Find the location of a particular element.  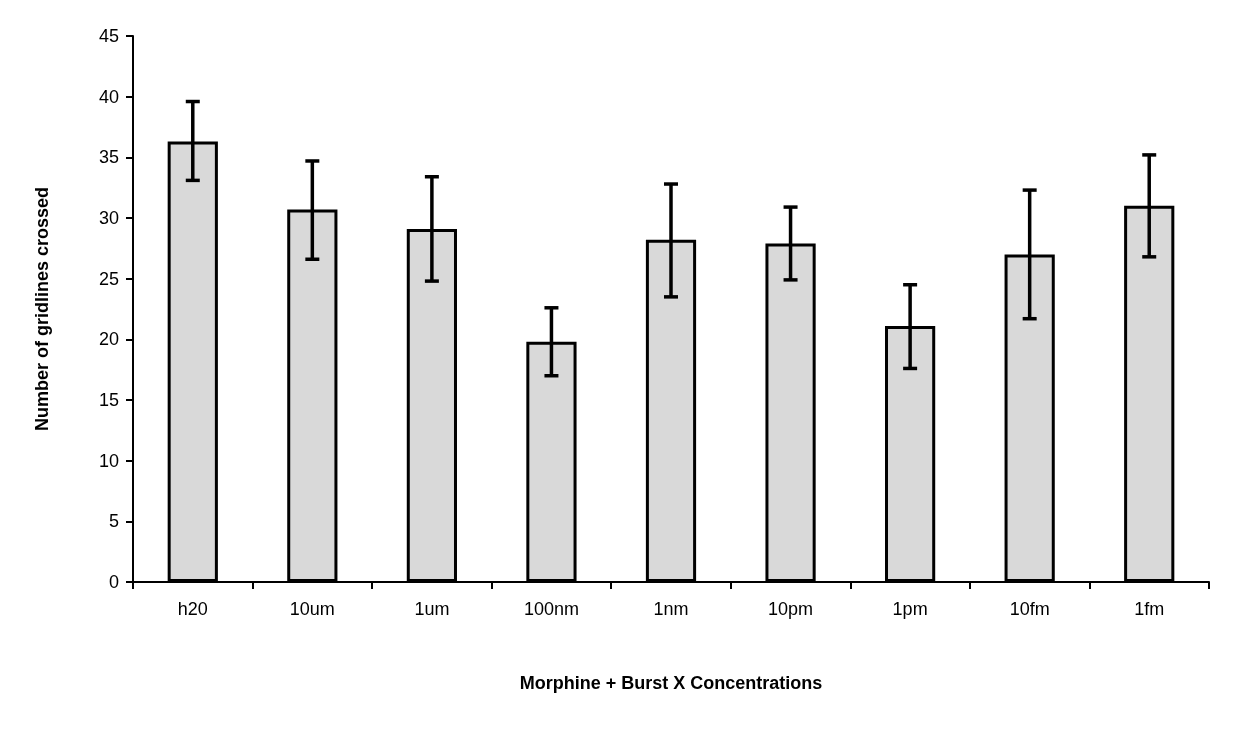

x-axis-title: Morphine + Burst X Concentrations is located at coordinates (671, 683).